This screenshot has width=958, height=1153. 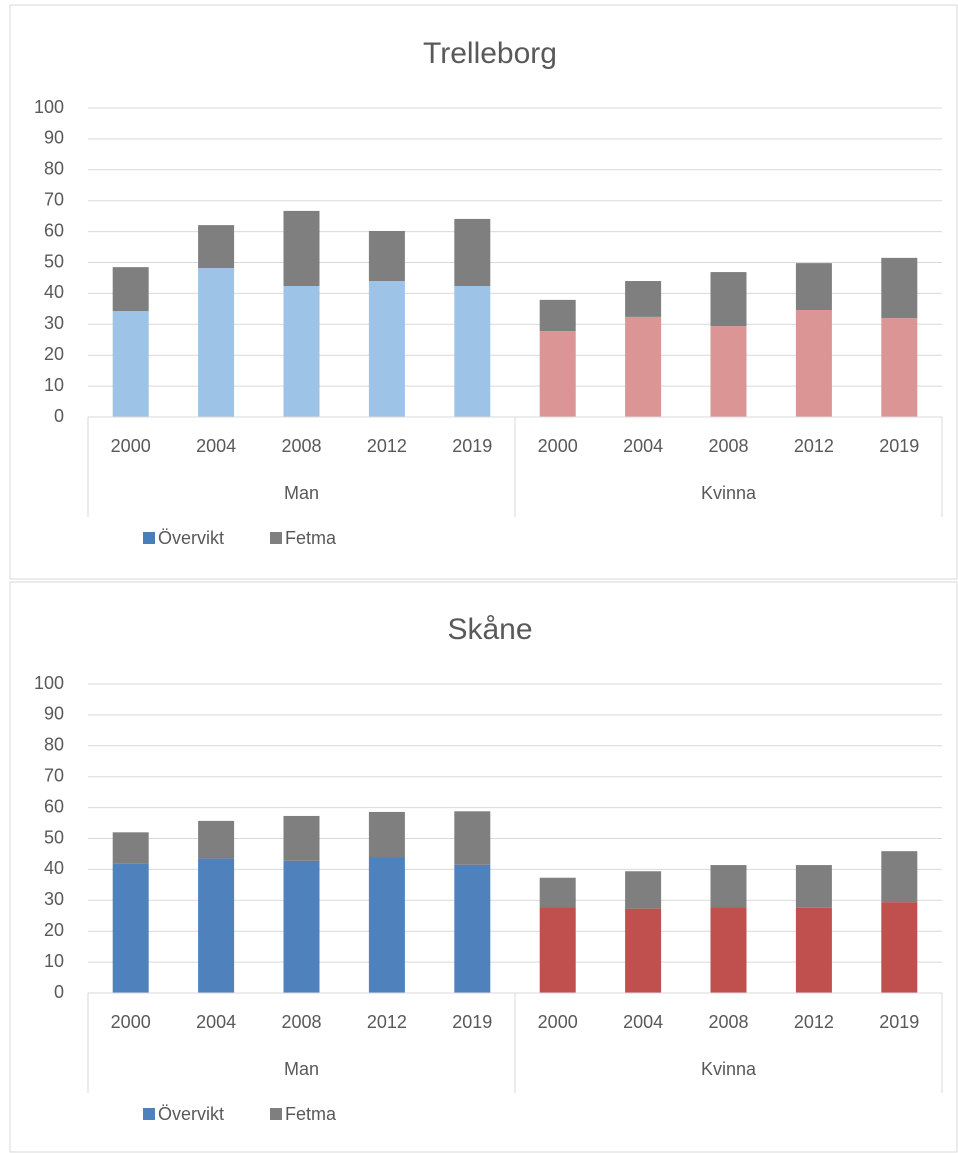 I want to click on chart-title: Skåne, so click(x=489, y=629).